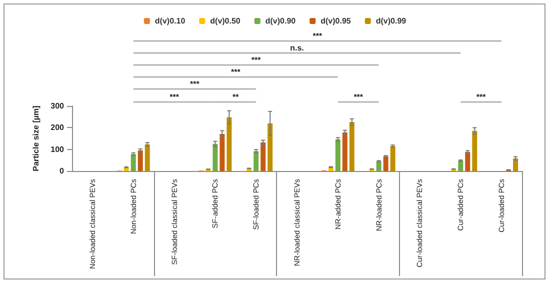 Image resolution: width=550 pixels, height=283 pixels. I want to click on y-tick-label: 0, so click(62, 171).